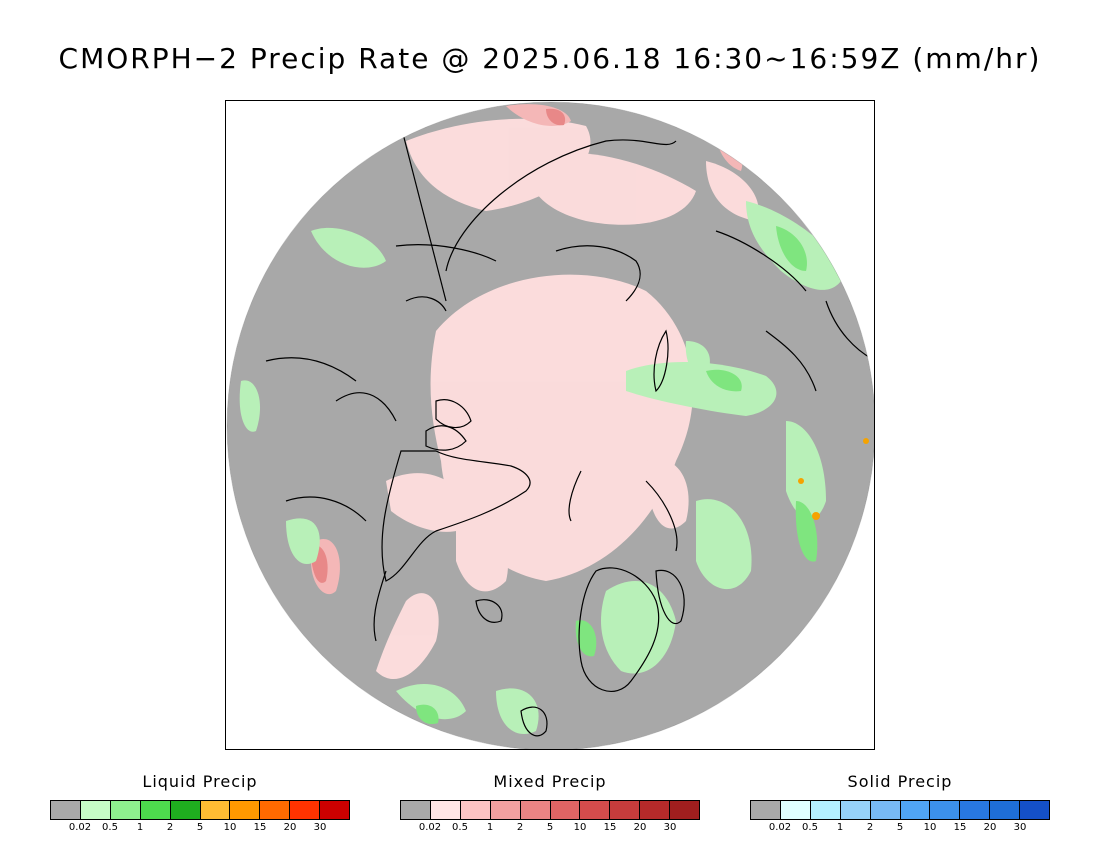 The image size is (1100, 850). Describe the element at coordinates (900, 781) in the screenshot. I see `legend-title: Solid Precip` at that location.